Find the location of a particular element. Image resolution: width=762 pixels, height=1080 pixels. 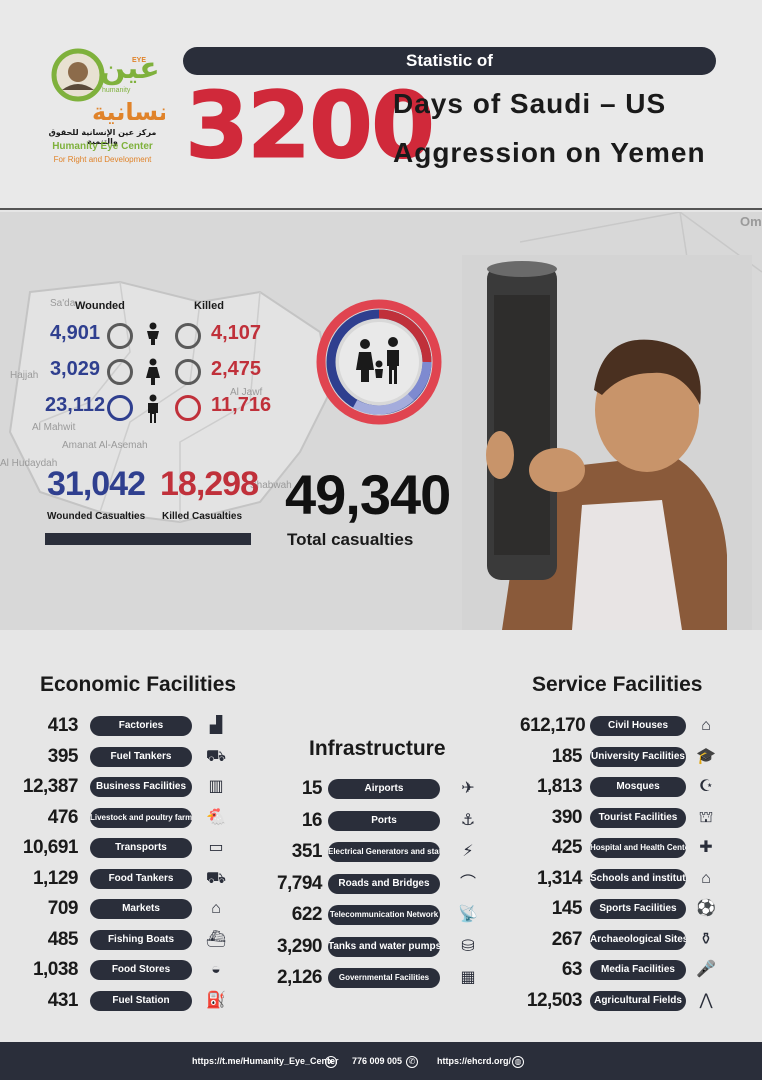

economic-value: 10,691 is located at coordinates (50, 847).